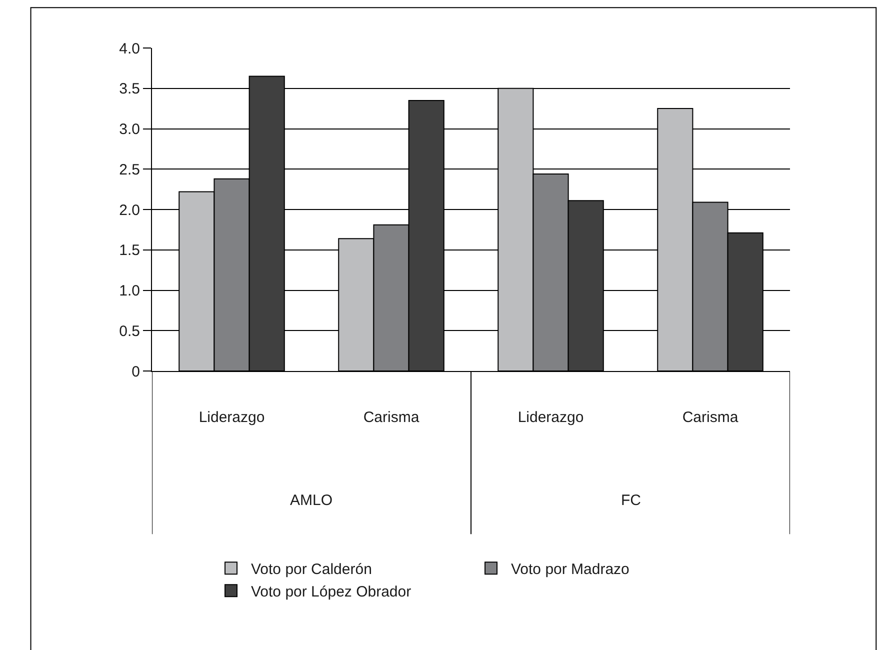  Describe the element at coordinates (129, 210) in the screenshot. I see `y-tick-label: 2.0` at that location.